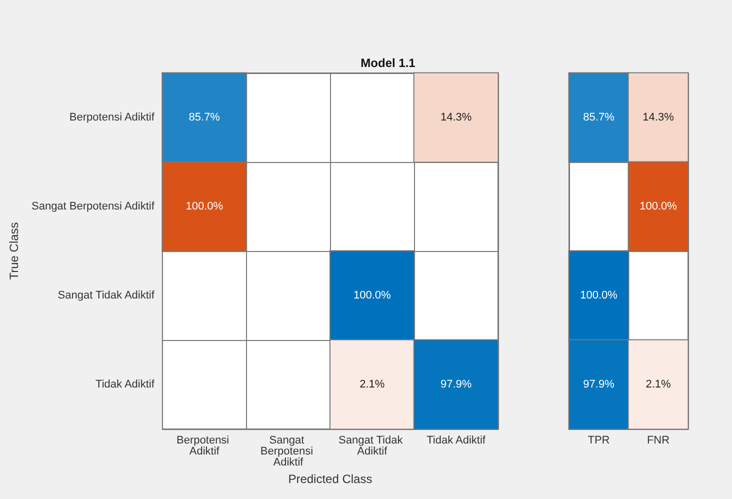 This screenshot has width=732, height=499. I want to click on y-axis-title: True Class, so click(14, 251).